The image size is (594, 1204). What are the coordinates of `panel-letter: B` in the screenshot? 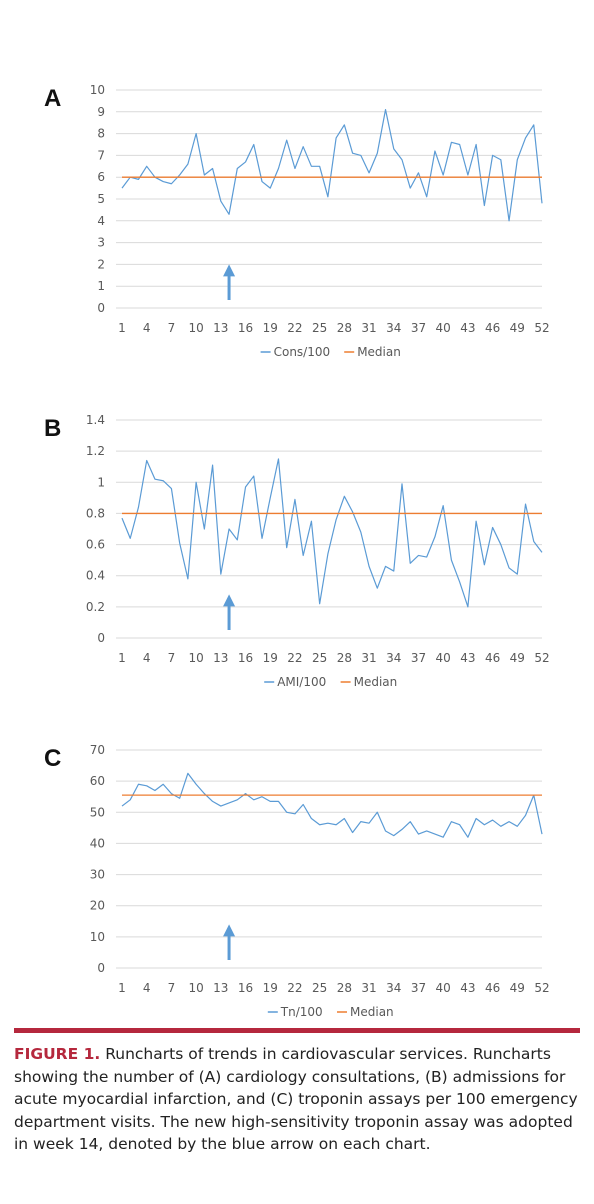 It's located at (53, 428).